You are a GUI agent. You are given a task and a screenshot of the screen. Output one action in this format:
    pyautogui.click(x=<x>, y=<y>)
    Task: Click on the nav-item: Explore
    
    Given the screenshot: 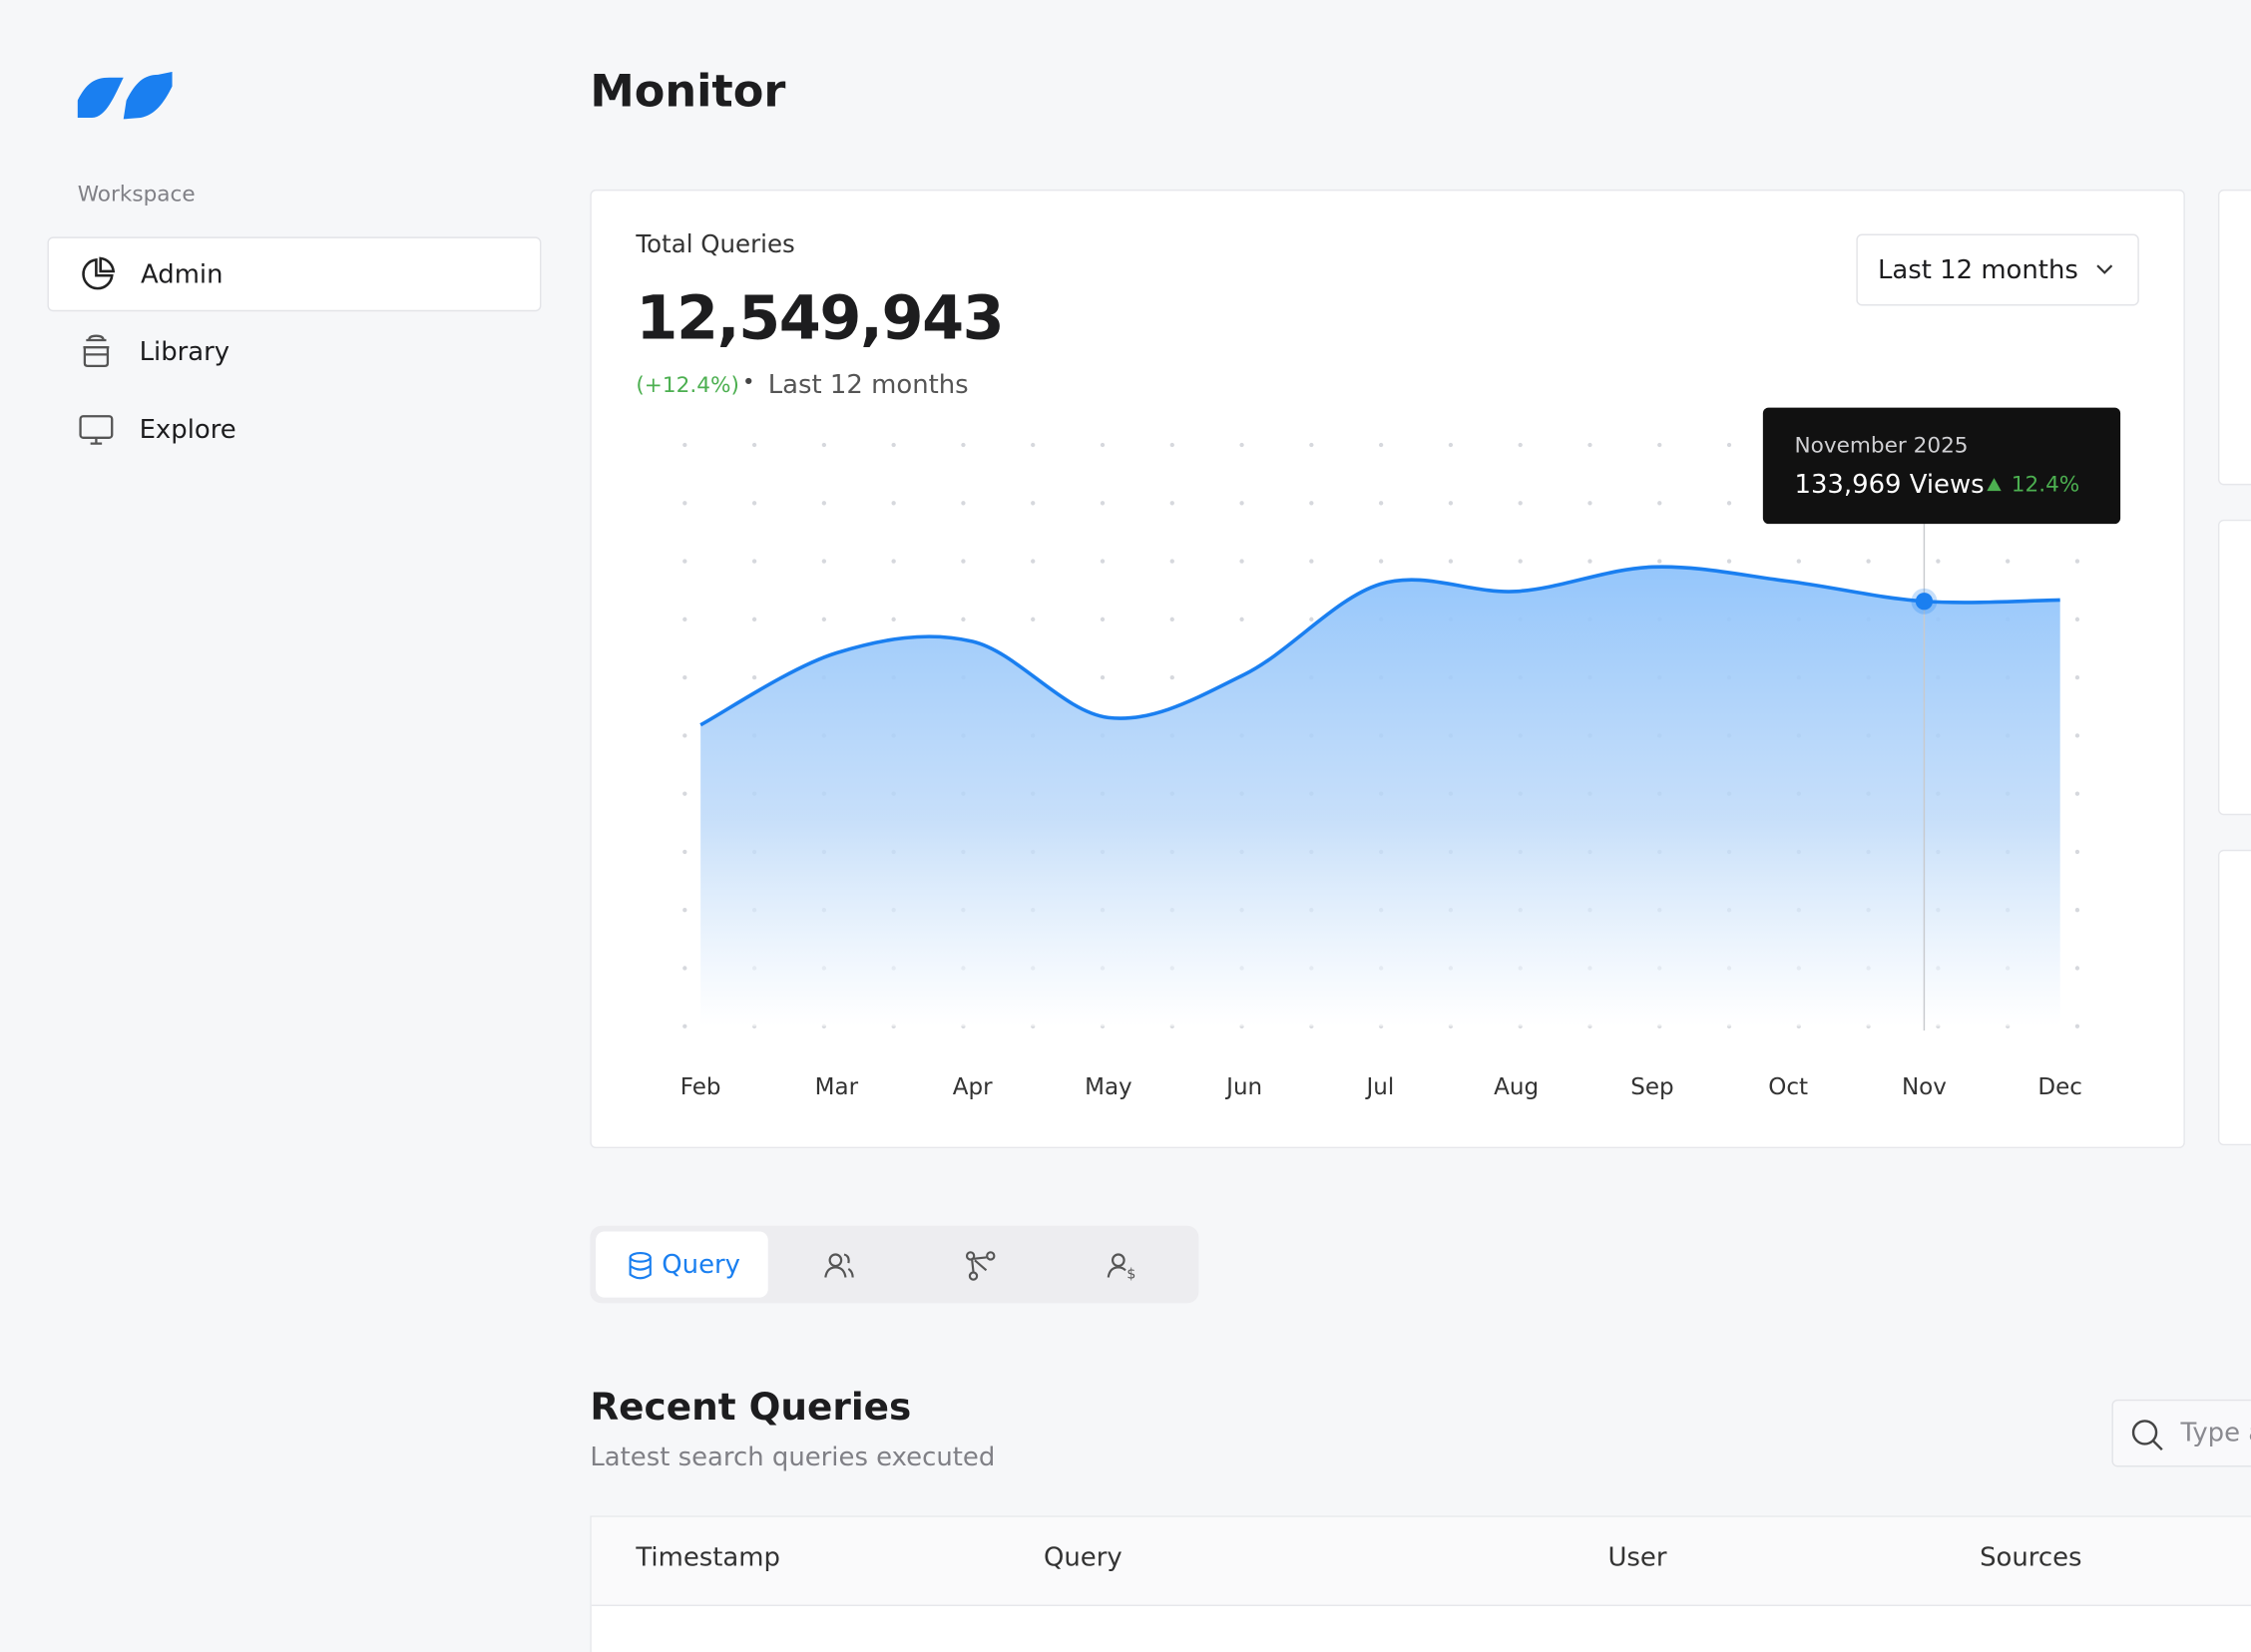 What is the action you would take?
    pyautogui.click(x=294, y=429)
    